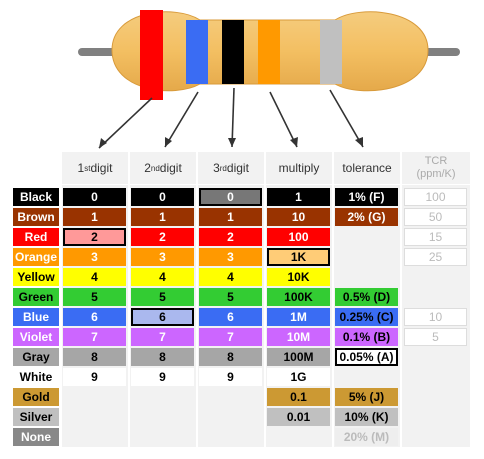 The image size is (484, 459). What do you see at coordinates (298, 377) in the screenshot?
I see `multiplier-cell: 1G` at bounding box center [298, 377].